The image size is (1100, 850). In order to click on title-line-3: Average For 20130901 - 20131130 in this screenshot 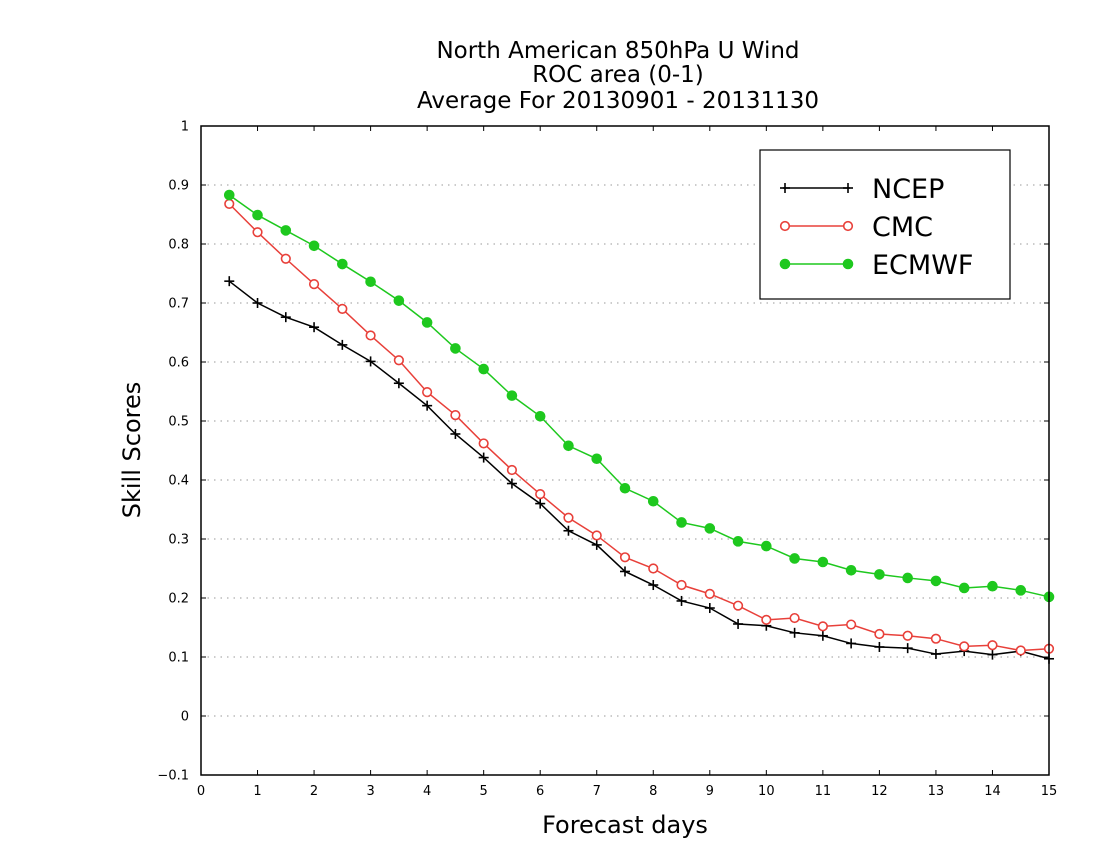, I will do `click(618, 101)`.